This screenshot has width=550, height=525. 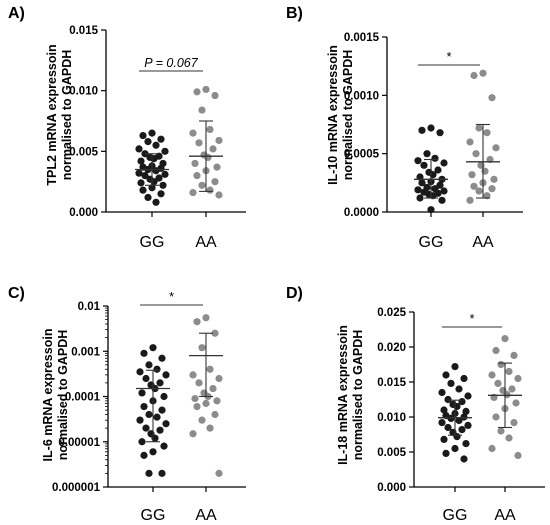 What do you see at coordinates (83, 398) in the screenshot?
I see `y-tick-label: 0.0001` at bounding box center [83, 398].